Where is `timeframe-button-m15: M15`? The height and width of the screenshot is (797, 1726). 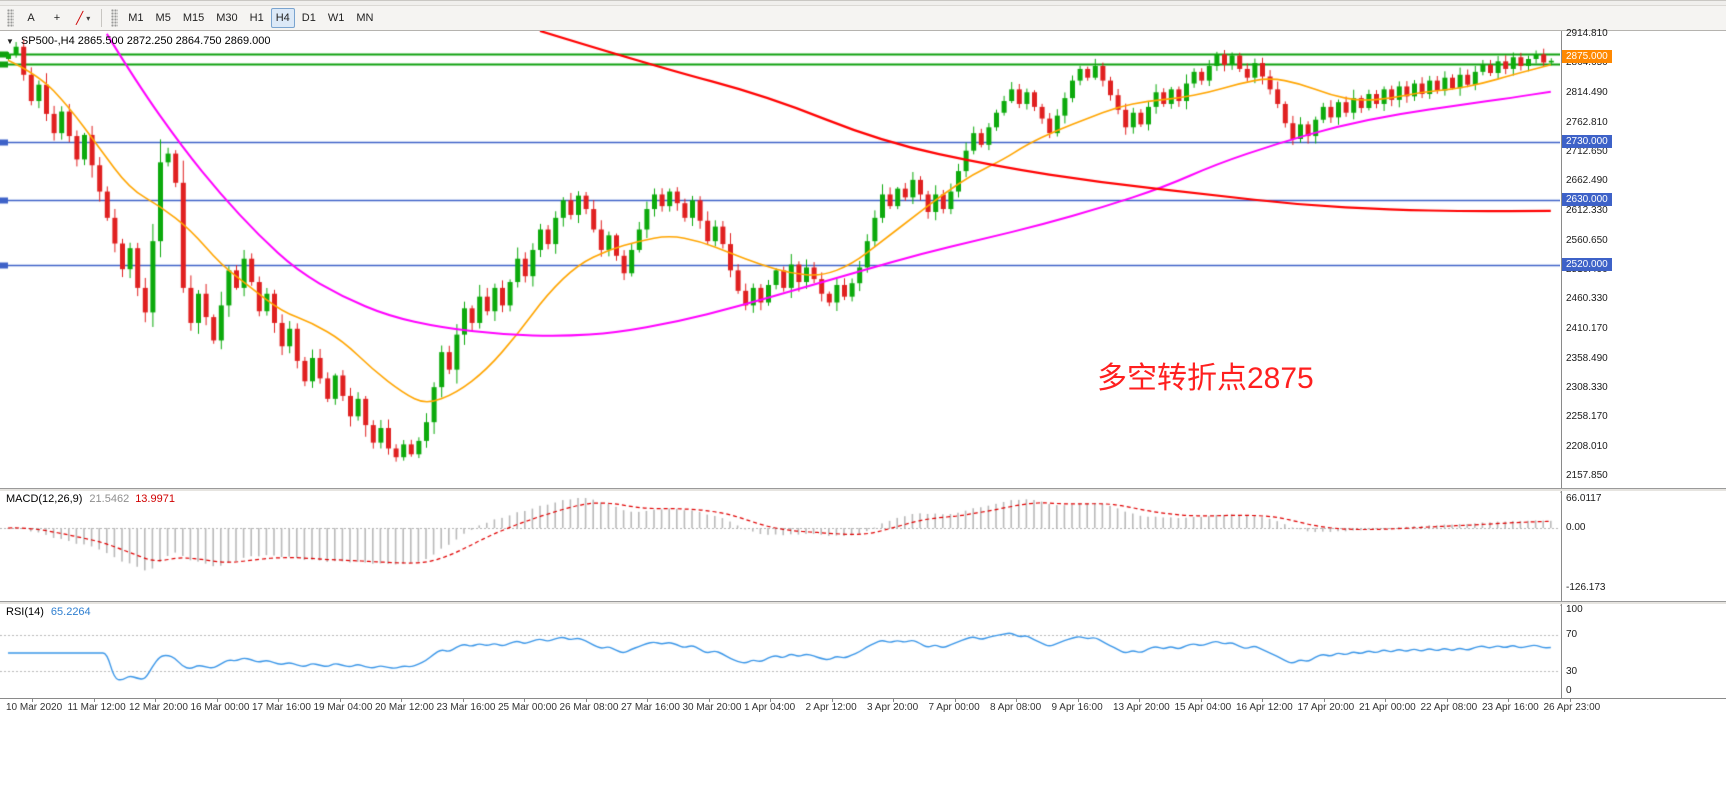
timeframe-button-m15: M15 is located at coordinates (193, 18).